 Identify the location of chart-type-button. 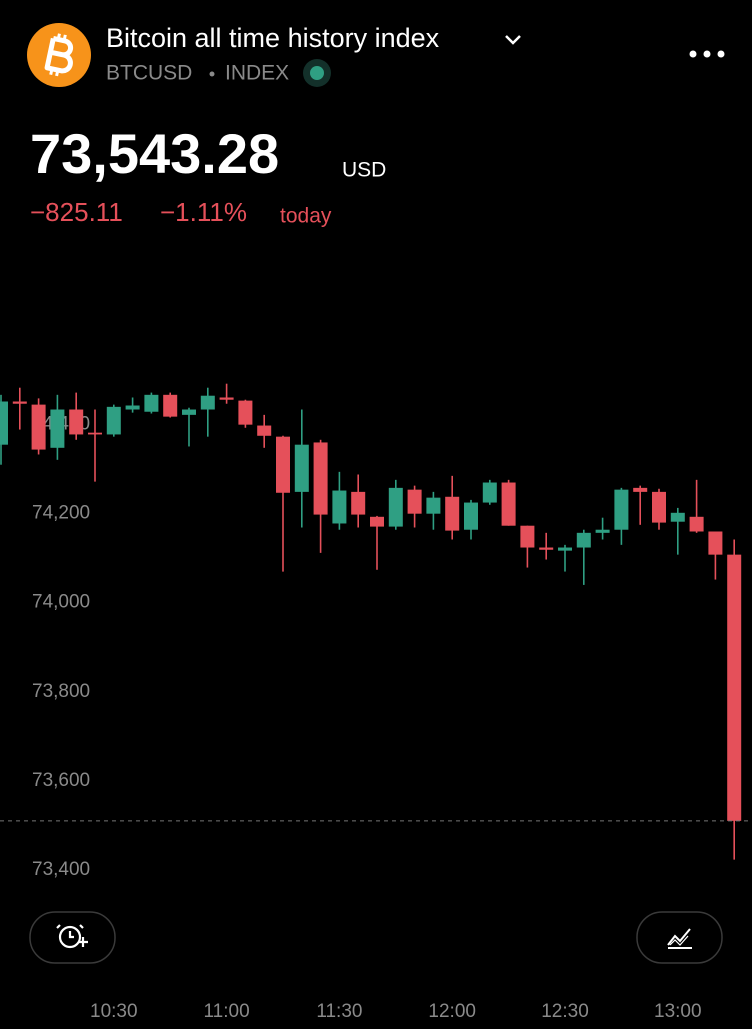
(679, 937).